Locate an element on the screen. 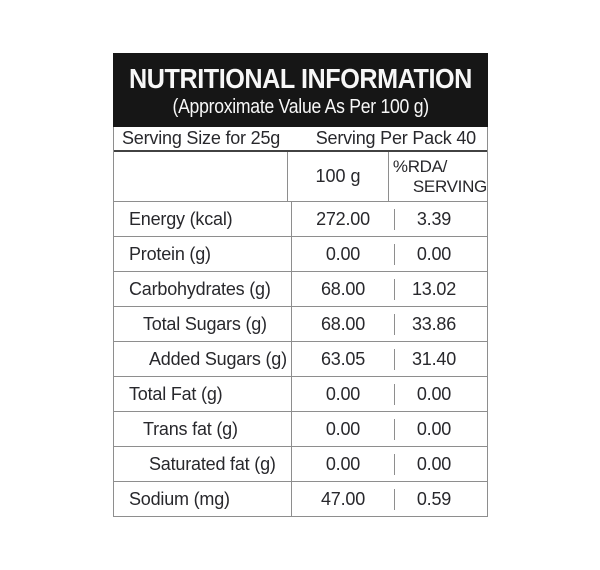 The width and height of the screenshot is (600, 570). table-row: Carbohydrates (g) 68.00 13.02 is located at coordinates (300, 289).